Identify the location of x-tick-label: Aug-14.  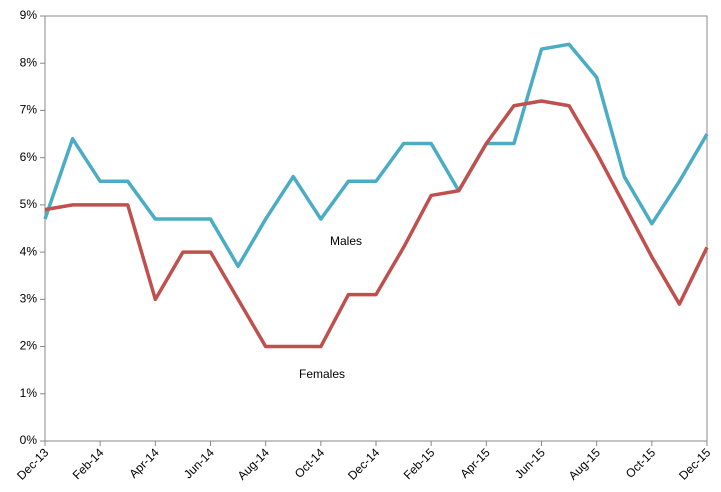
(253, 463).